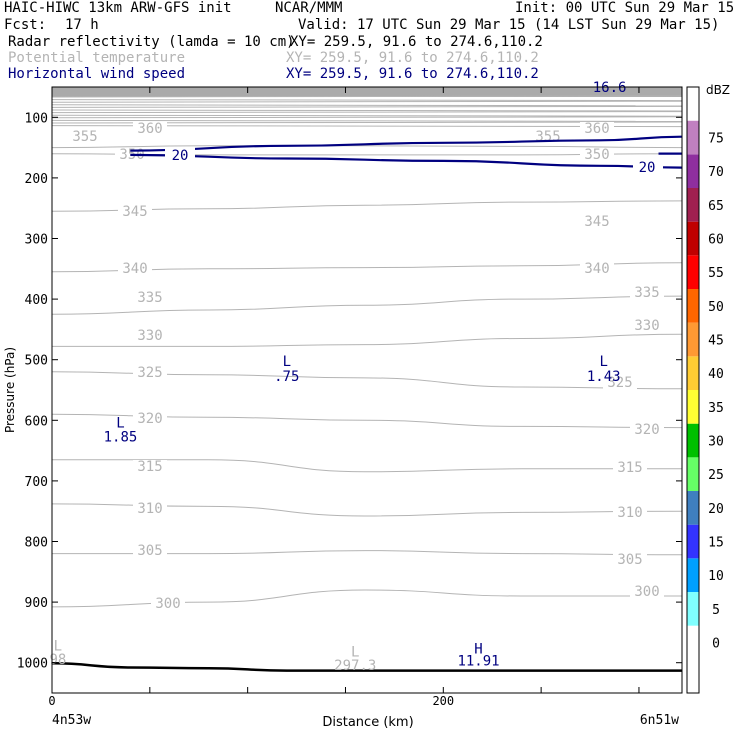  What do you see at coordinates (71, 720) in the screenshot?
I see `x-start-label: 4n53w` at bounding box center [71, 720].